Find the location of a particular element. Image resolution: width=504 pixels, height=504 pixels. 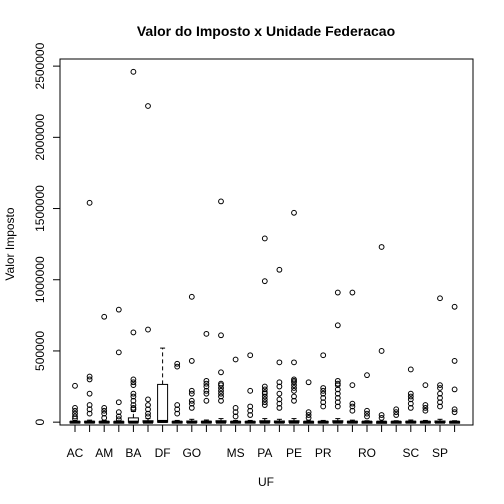

box-ba is located at coordinates (133, 246).